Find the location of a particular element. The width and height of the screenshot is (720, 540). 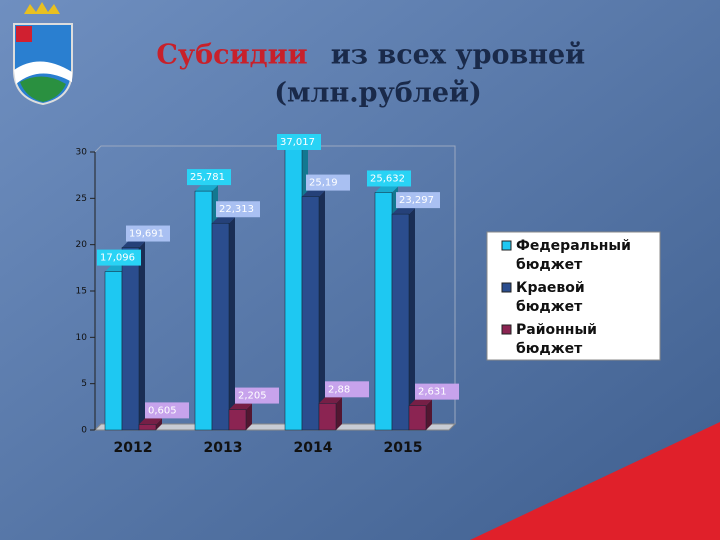

y-tick-label: 20 is located at coordinates (82, 245).